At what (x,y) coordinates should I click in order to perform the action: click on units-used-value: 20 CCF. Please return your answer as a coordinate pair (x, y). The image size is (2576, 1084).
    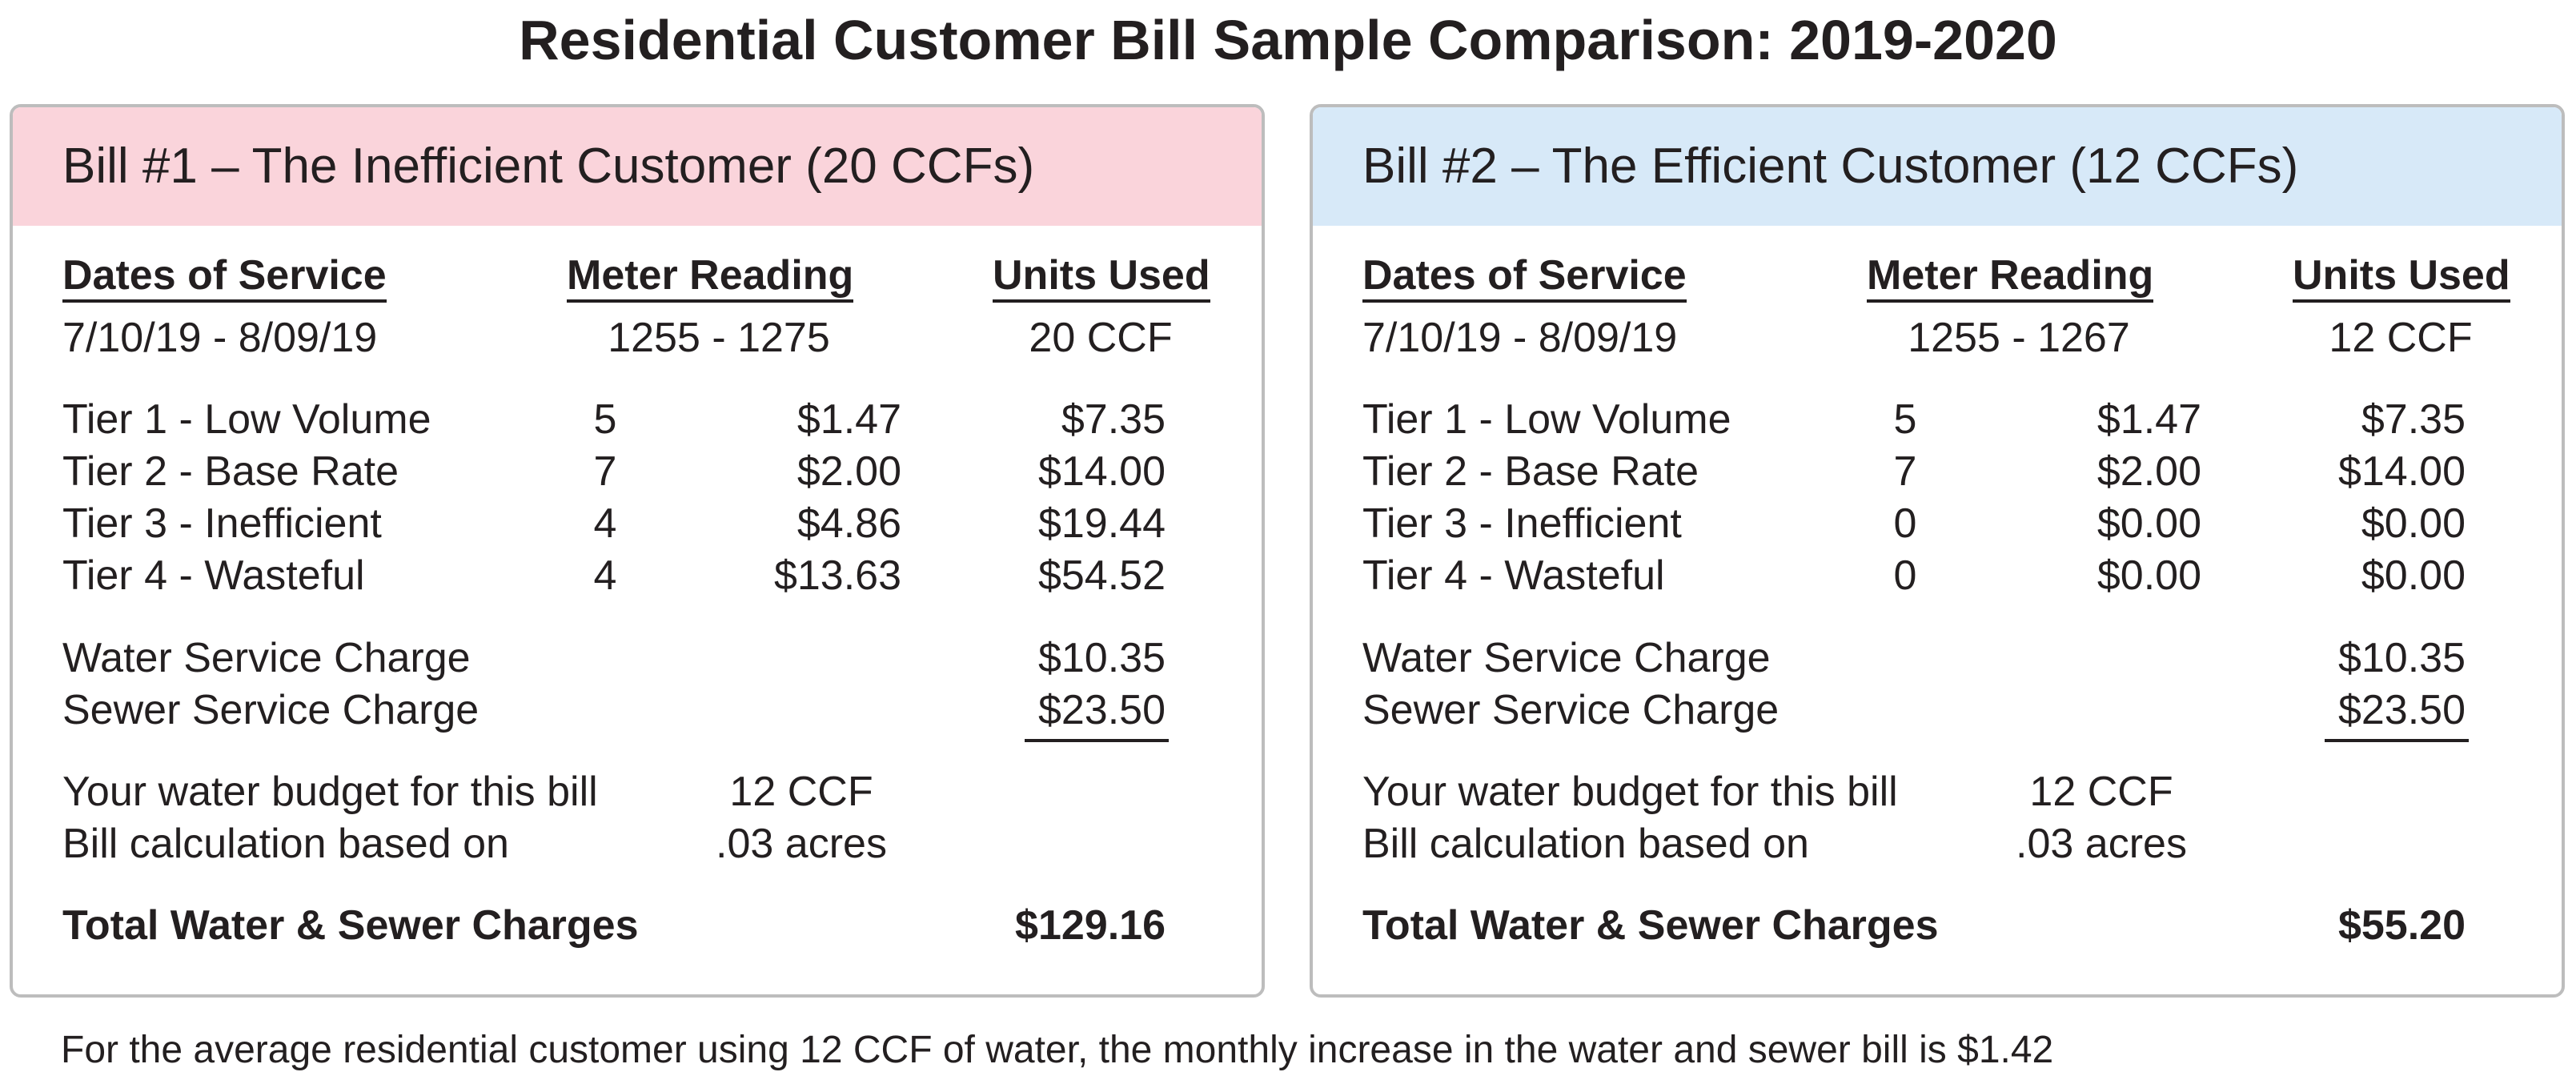
    Looking at the image, I should click on (1101, 338).